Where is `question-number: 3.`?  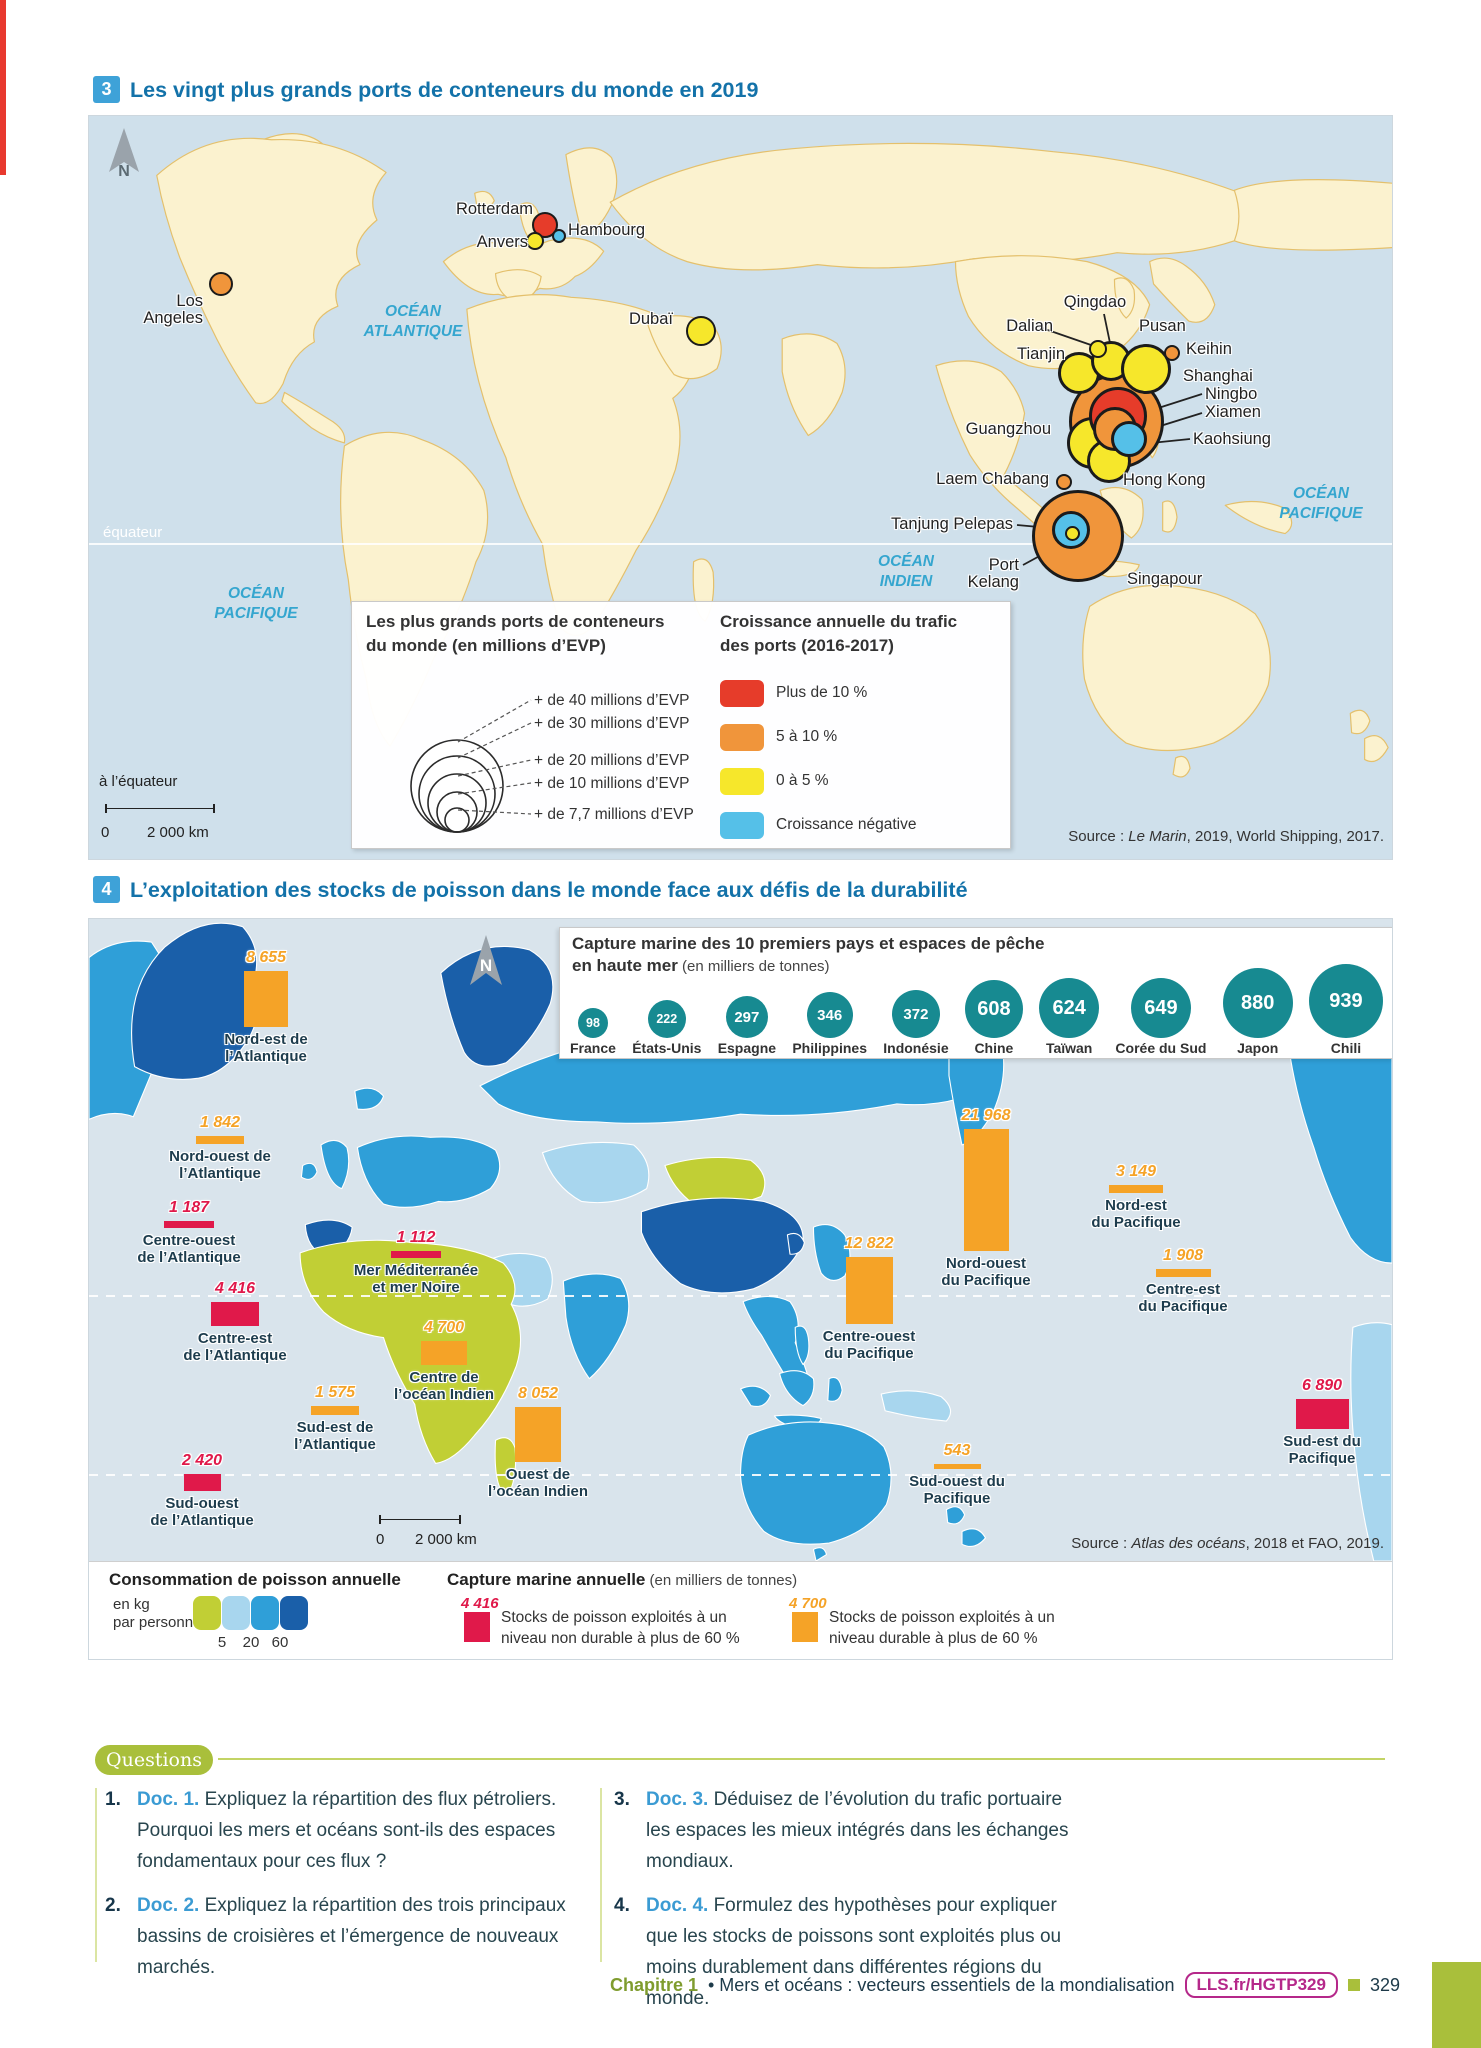 question-number: 3. is located at coordinates (622, 1799).